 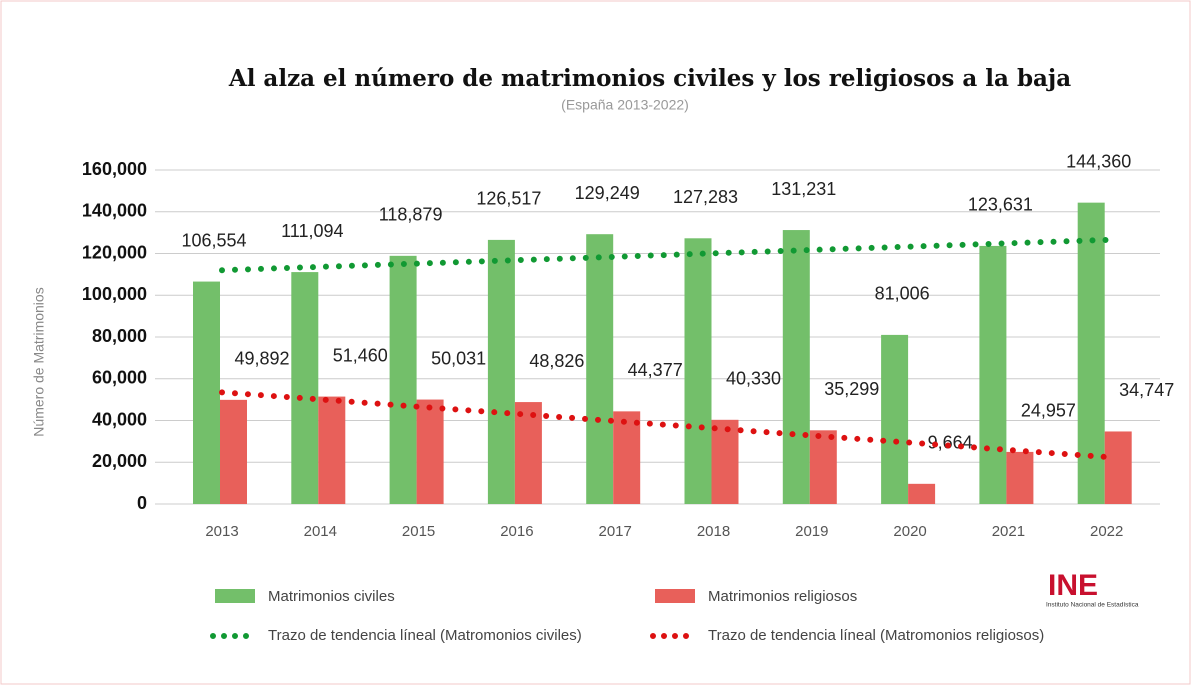 What do you see at coordinates (418, 531) in the screenshot?
I see `x-tick-label: 2015` at bounding box center [418, 531].